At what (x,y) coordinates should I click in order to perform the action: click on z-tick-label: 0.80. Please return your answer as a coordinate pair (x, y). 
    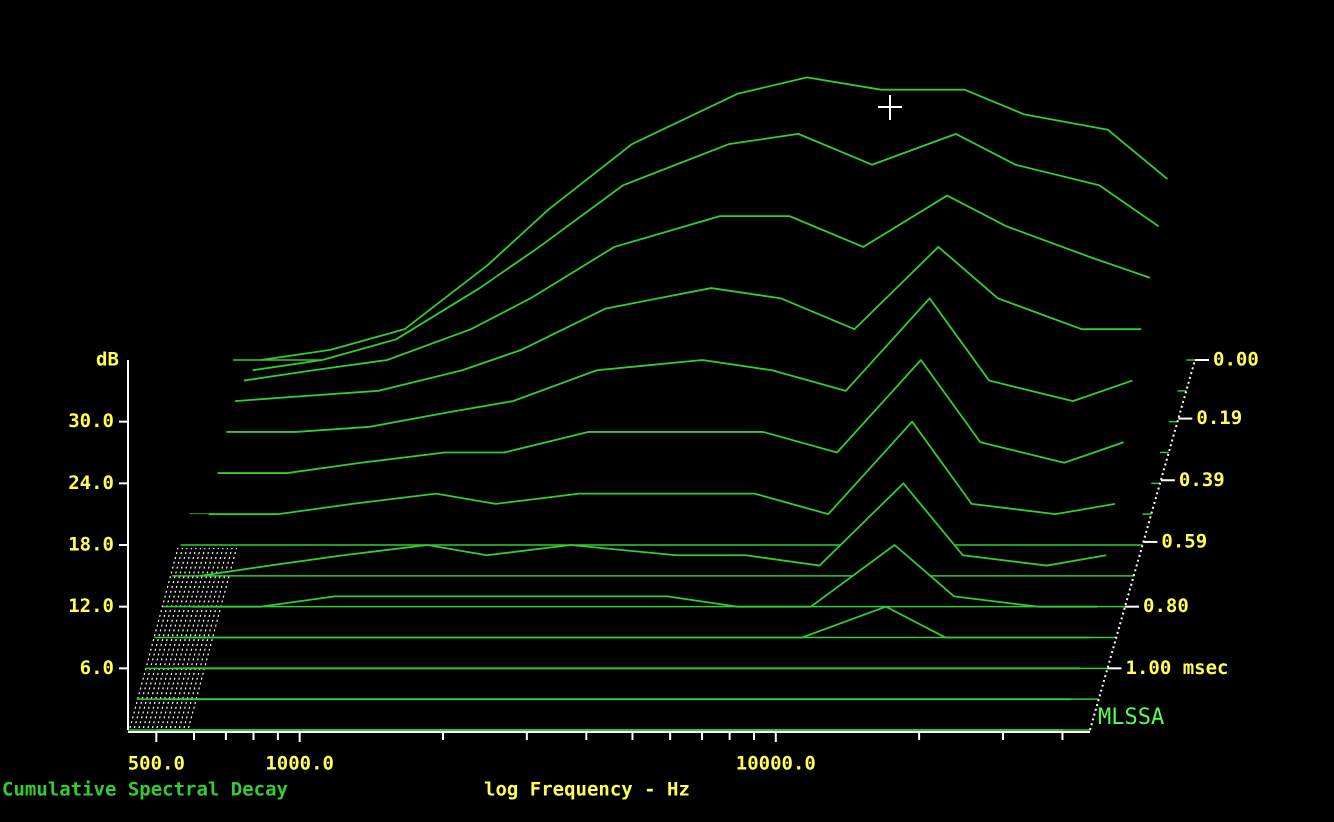
    Looking at the image, I should click on (1166, 606).